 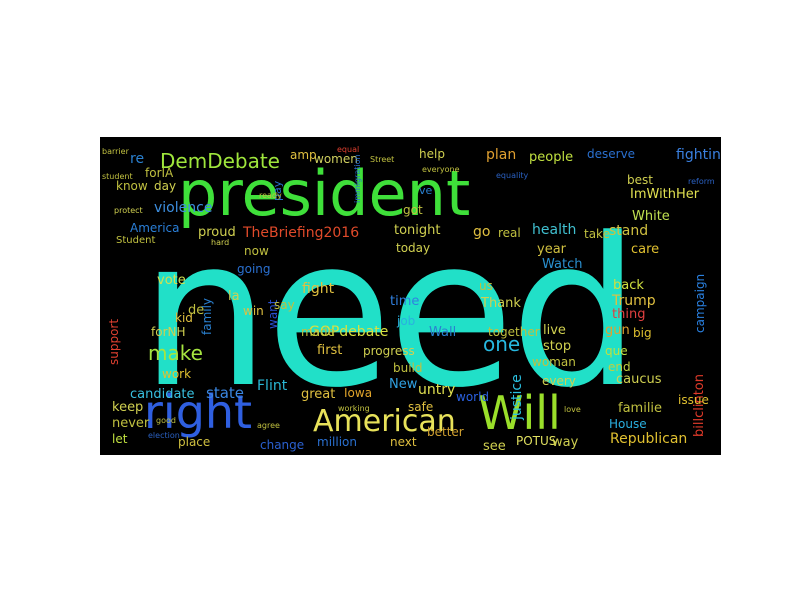 I want to click on word-right: right, so click(x=198, y=412).